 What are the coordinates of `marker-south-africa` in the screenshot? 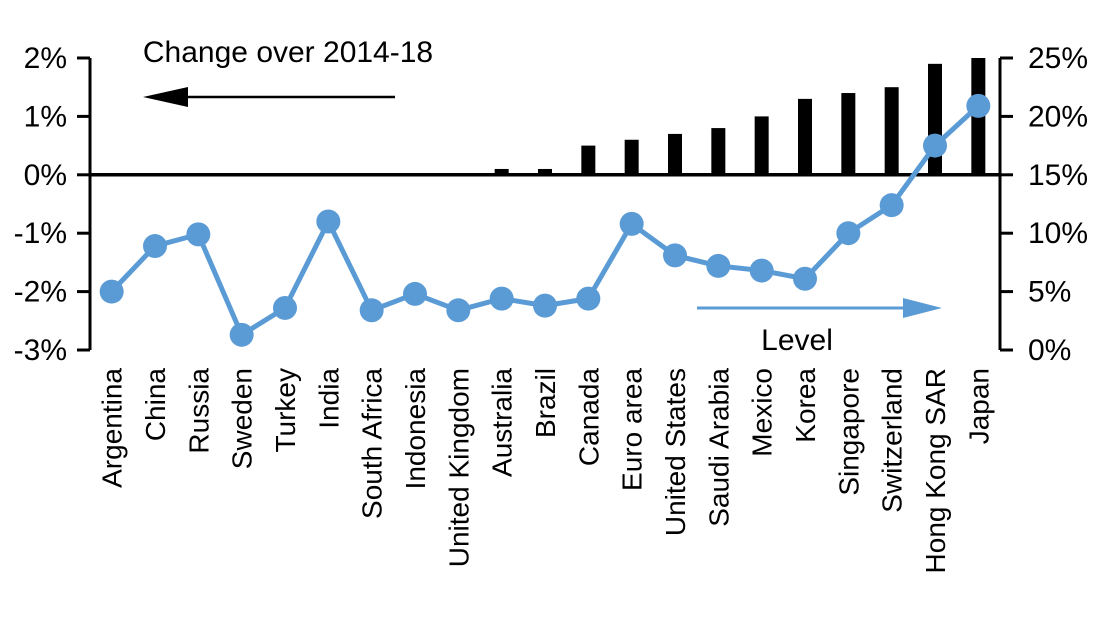 It's located at (371, 310).